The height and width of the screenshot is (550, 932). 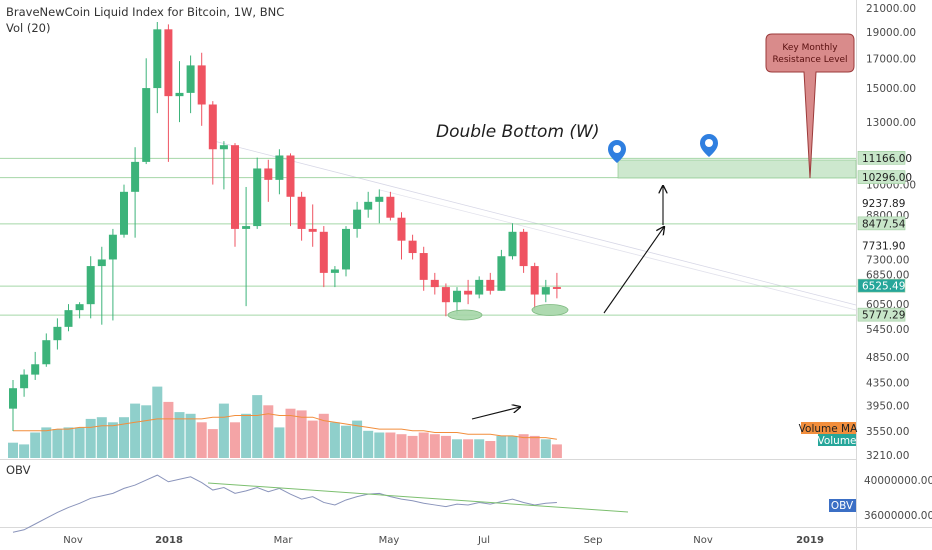 What do you see at coordinates (284, 540) in the screenshot?
I see `x-tick-label: Mar` at bounding box center [284, 540].